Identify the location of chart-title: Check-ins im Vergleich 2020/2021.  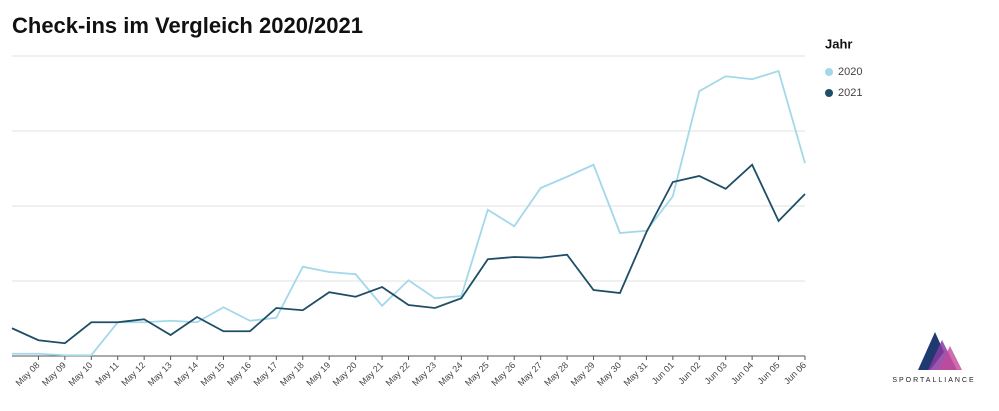
(187, 25).